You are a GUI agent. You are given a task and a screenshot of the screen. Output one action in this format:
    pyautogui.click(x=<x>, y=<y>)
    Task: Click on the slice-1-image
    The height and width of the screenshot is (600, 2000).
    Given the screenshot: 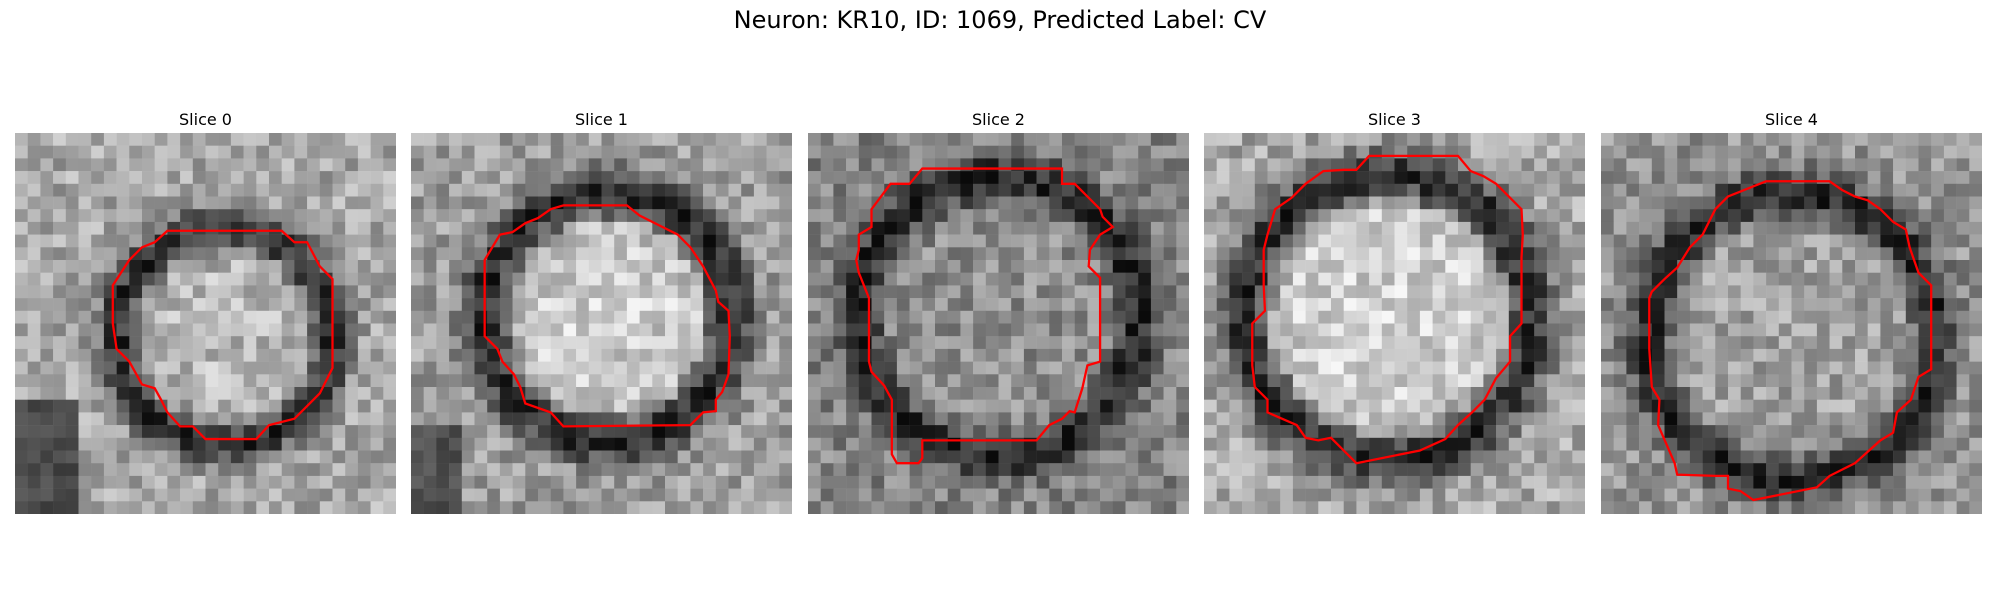 What is the action you would take?
    pyautogui.click(x=601, y=323)
    